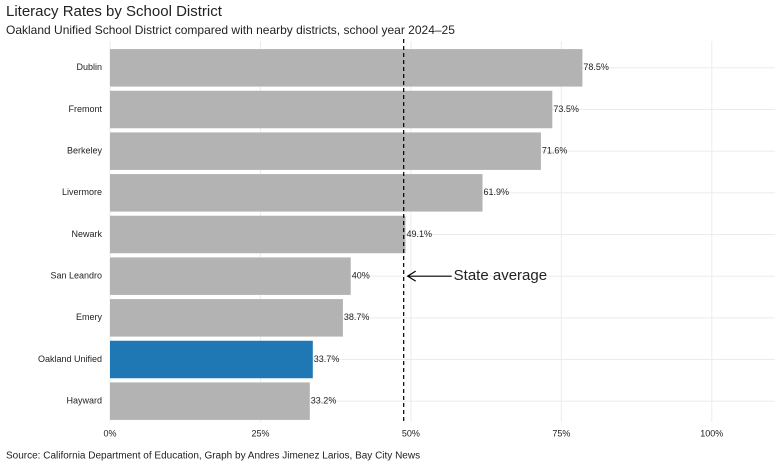  I want to click on value-label: 49.1%, so click(419, 234).